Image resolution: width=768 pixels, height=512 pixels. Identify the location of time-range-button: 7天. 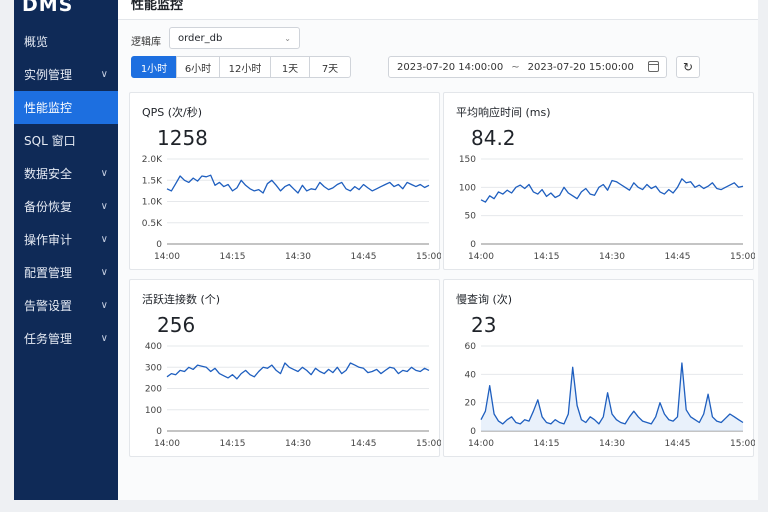
(330, 67).